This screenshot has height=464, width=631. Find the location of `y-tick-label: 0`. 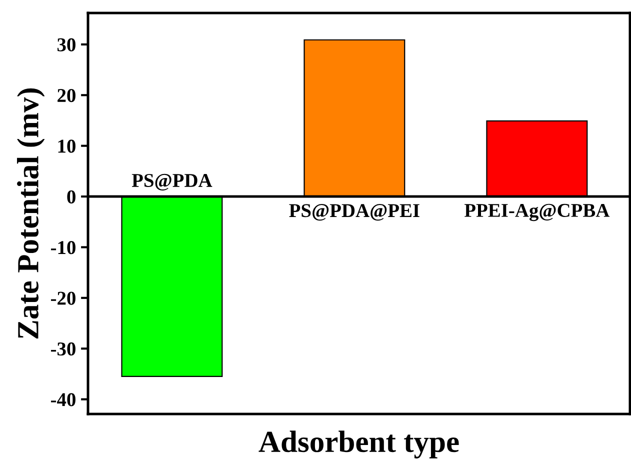

y-tick-label: 0 is located at coordinates (71, 197).